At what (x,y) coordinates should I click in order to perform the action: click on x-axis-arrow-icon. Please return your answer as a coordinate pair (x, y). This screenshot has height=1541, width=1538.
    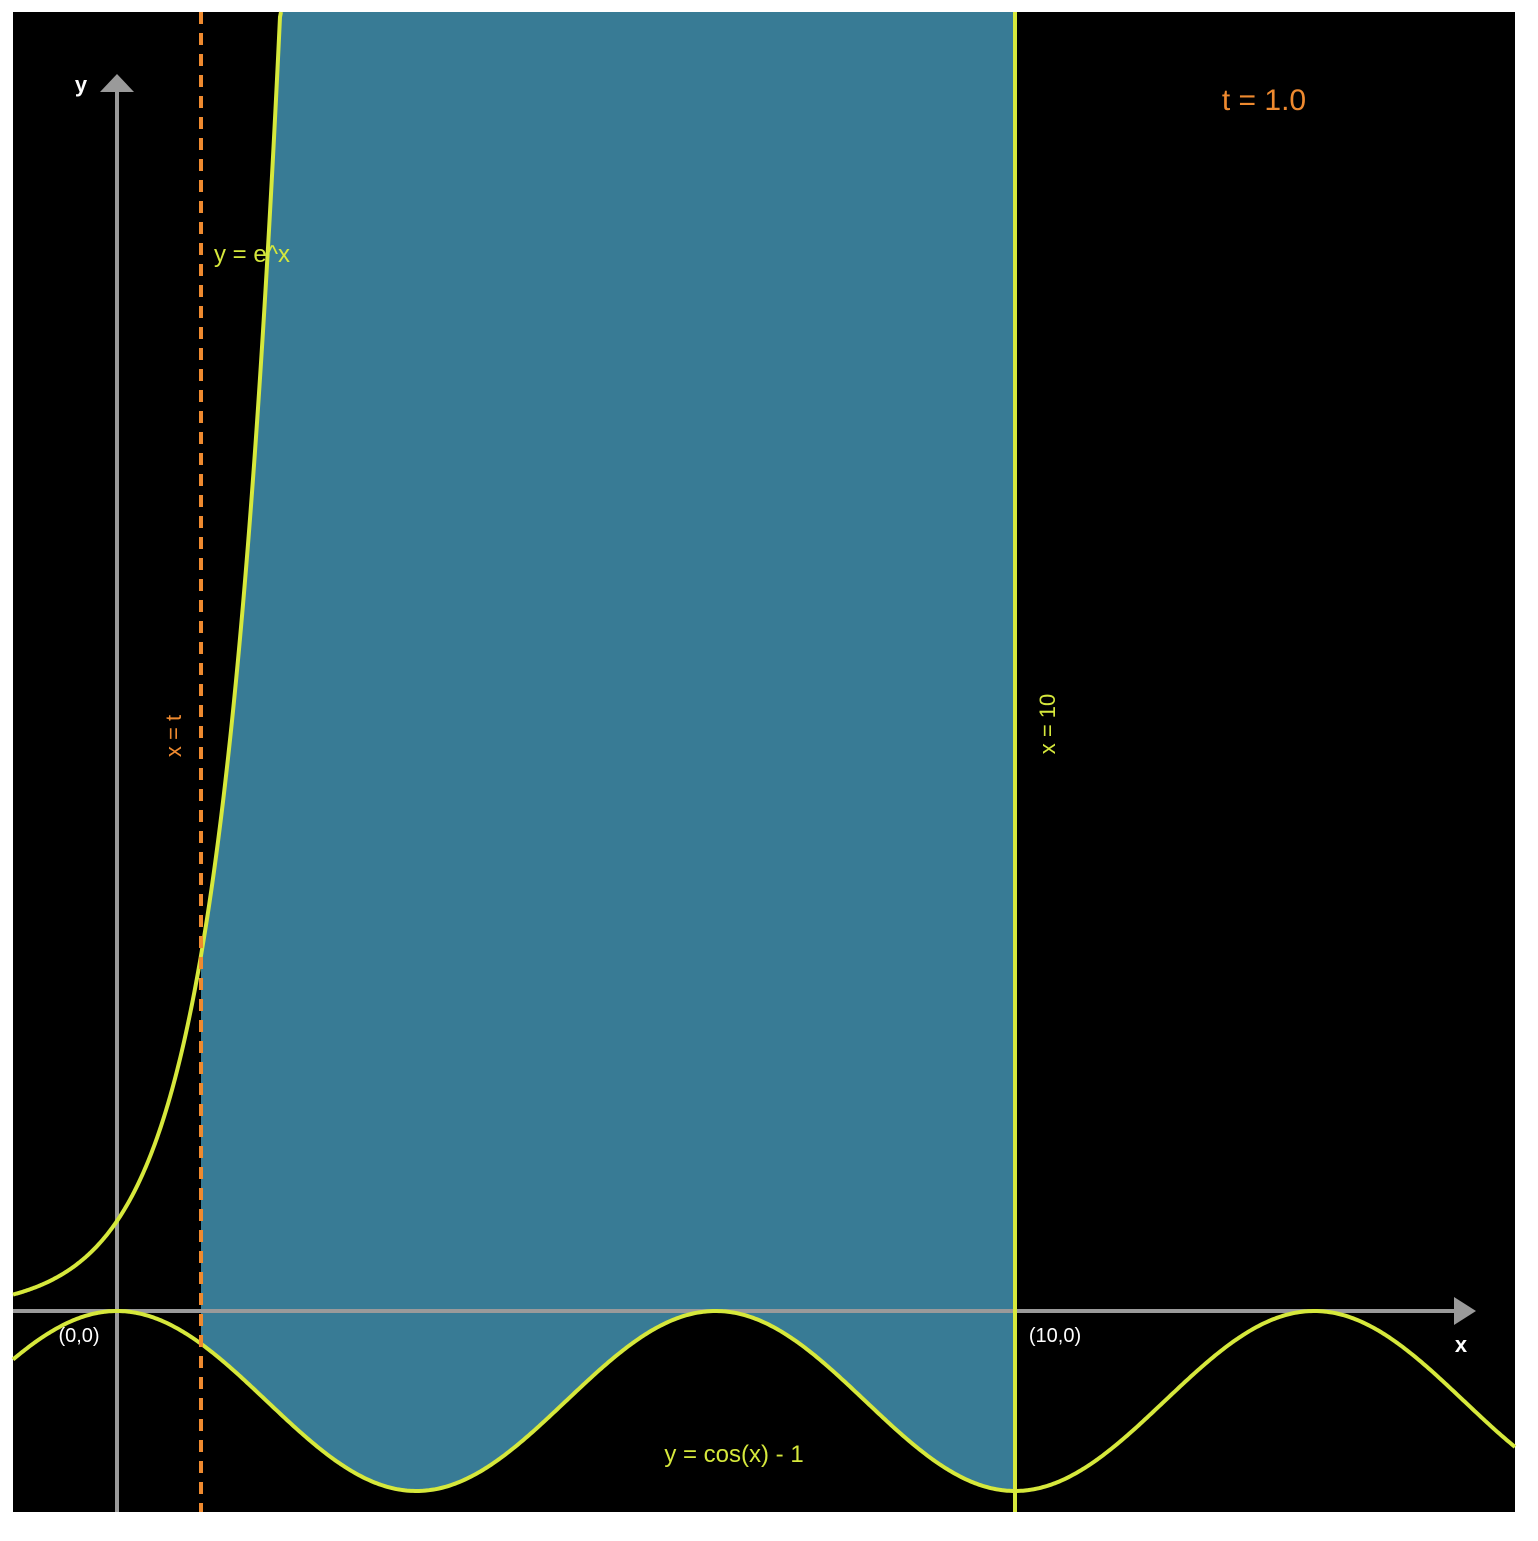
    Looking at the image, I should click on (1465, 1311).